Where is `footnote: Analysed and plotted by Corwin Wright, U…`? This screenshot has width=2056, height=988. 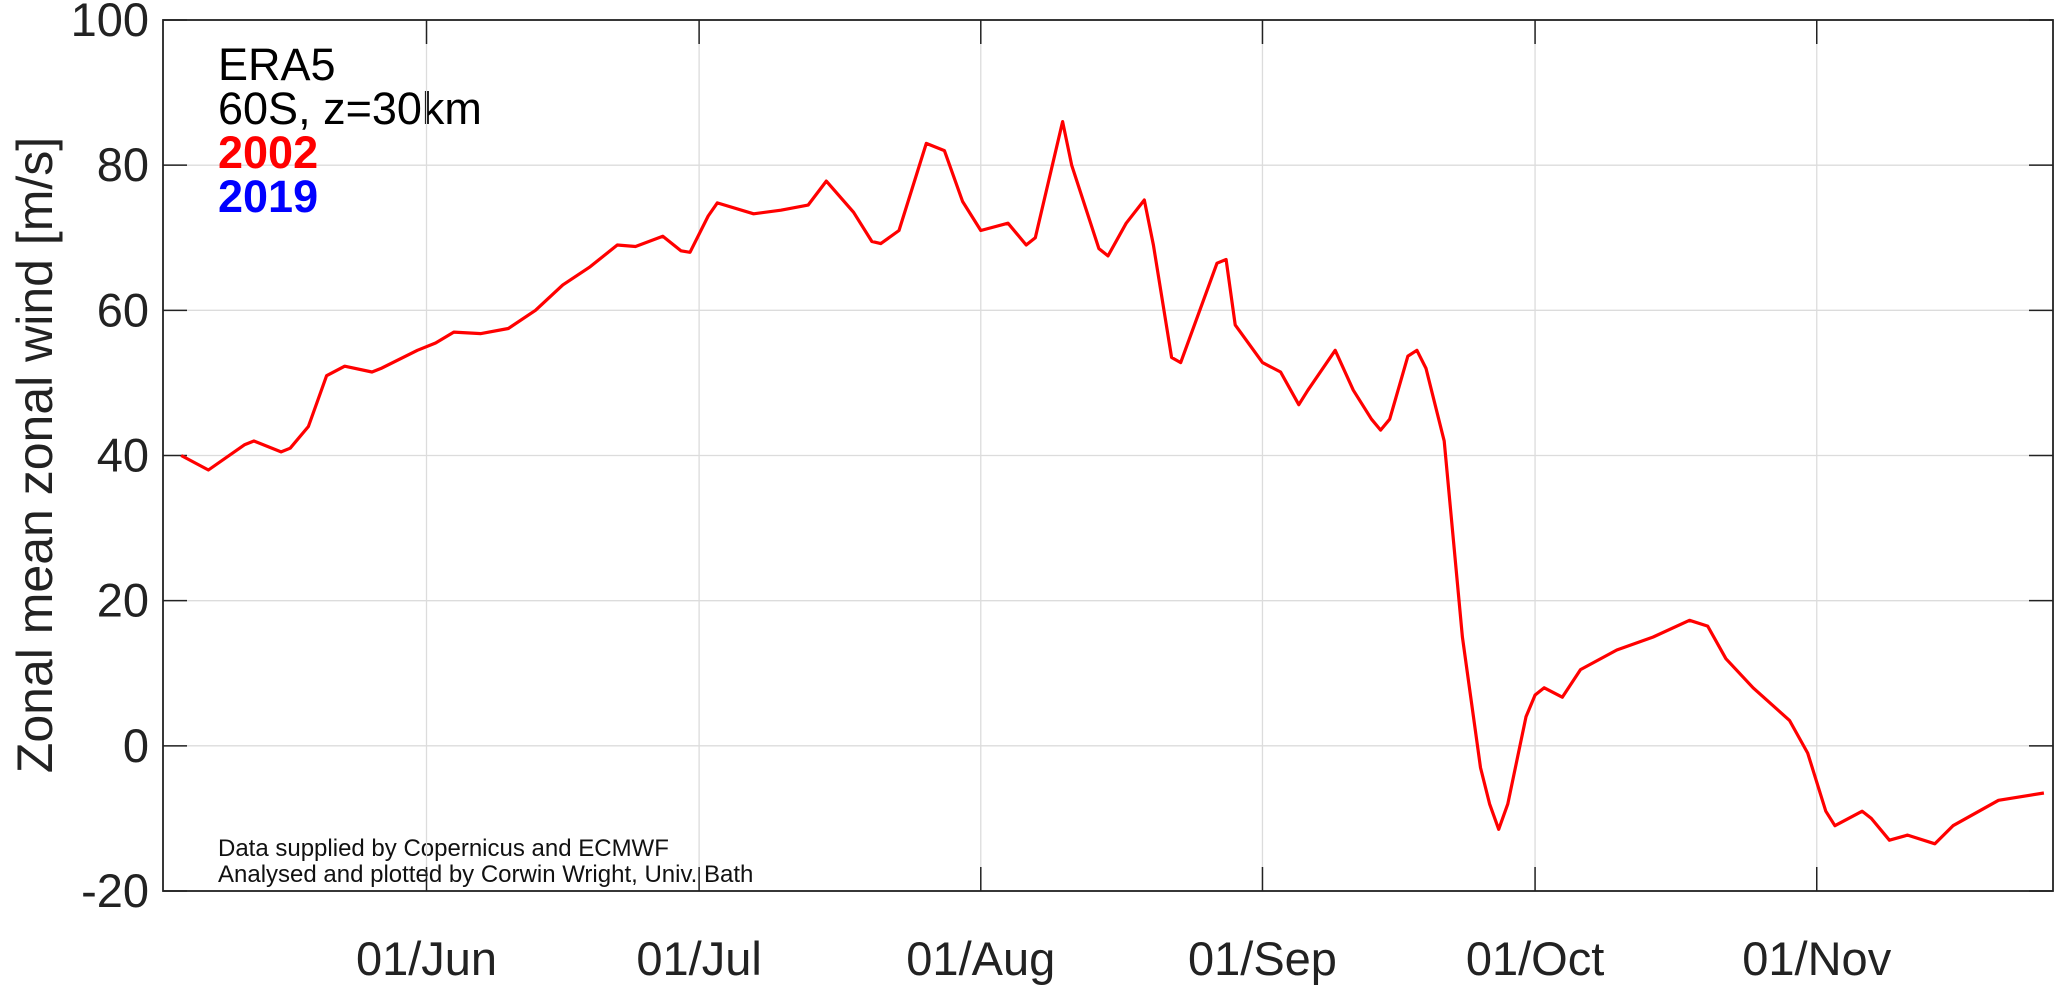 footnote: Analysed and plotted by Corwin Wright, U… is located at coordinates (485, 874).